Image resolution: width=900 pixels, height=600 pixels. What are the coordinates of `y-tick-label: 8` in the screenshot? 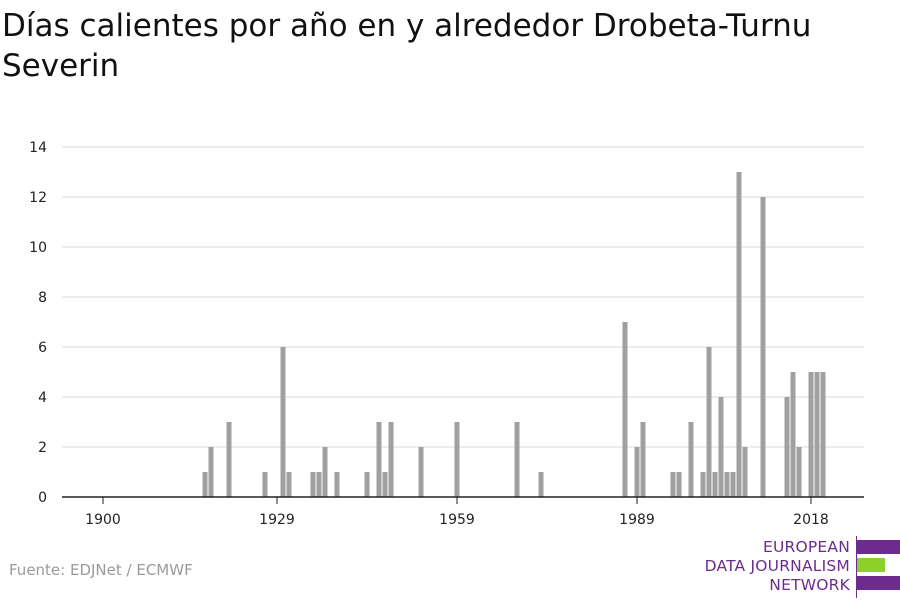 It's located at (42, 298).